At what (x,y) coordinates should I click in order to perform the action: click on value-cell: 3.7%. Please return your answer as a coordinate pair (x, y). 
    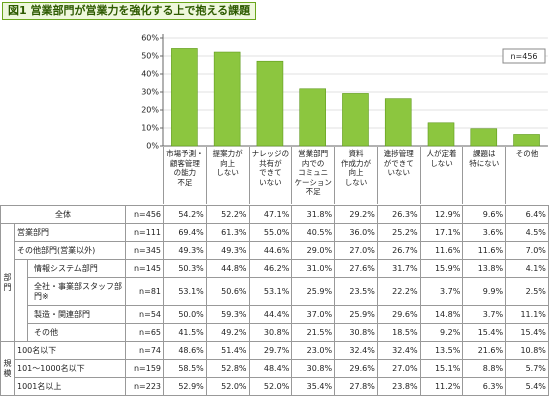
    Looking at the image, I should click on (441, 291).